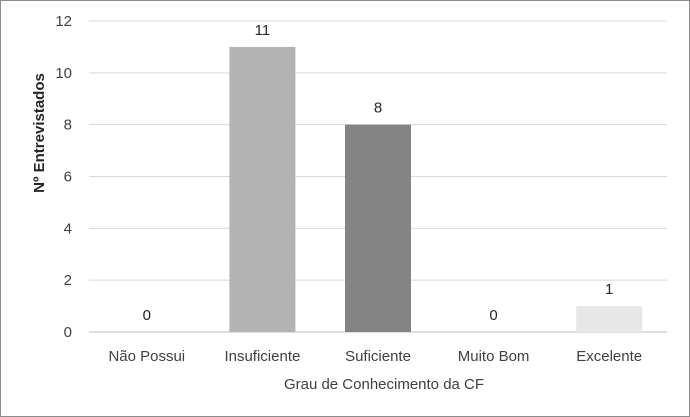 The width and height of the screenshot is (690, 417). Describe the element at coordinates (378, 108) in the screenshot. I see `data-label: 8` at that location.